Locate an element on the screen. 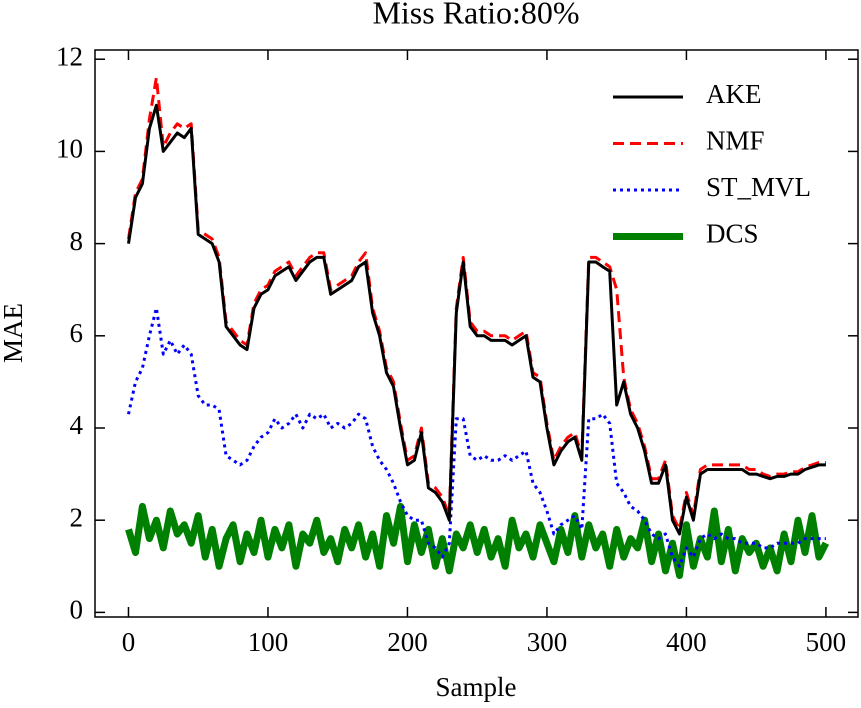 This screenshot has width=861, height=708. legend-label: NMF is located at coordinates (735, 141).